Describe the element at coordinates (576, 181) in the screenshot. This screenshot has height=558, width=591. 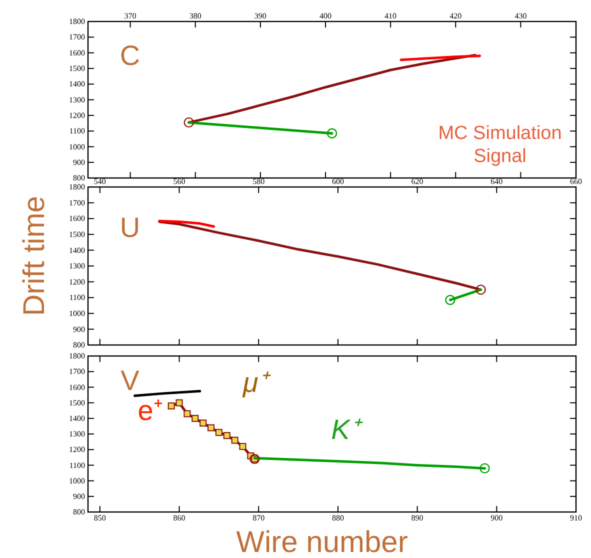
I see `x-tick-label: 660` at that location.